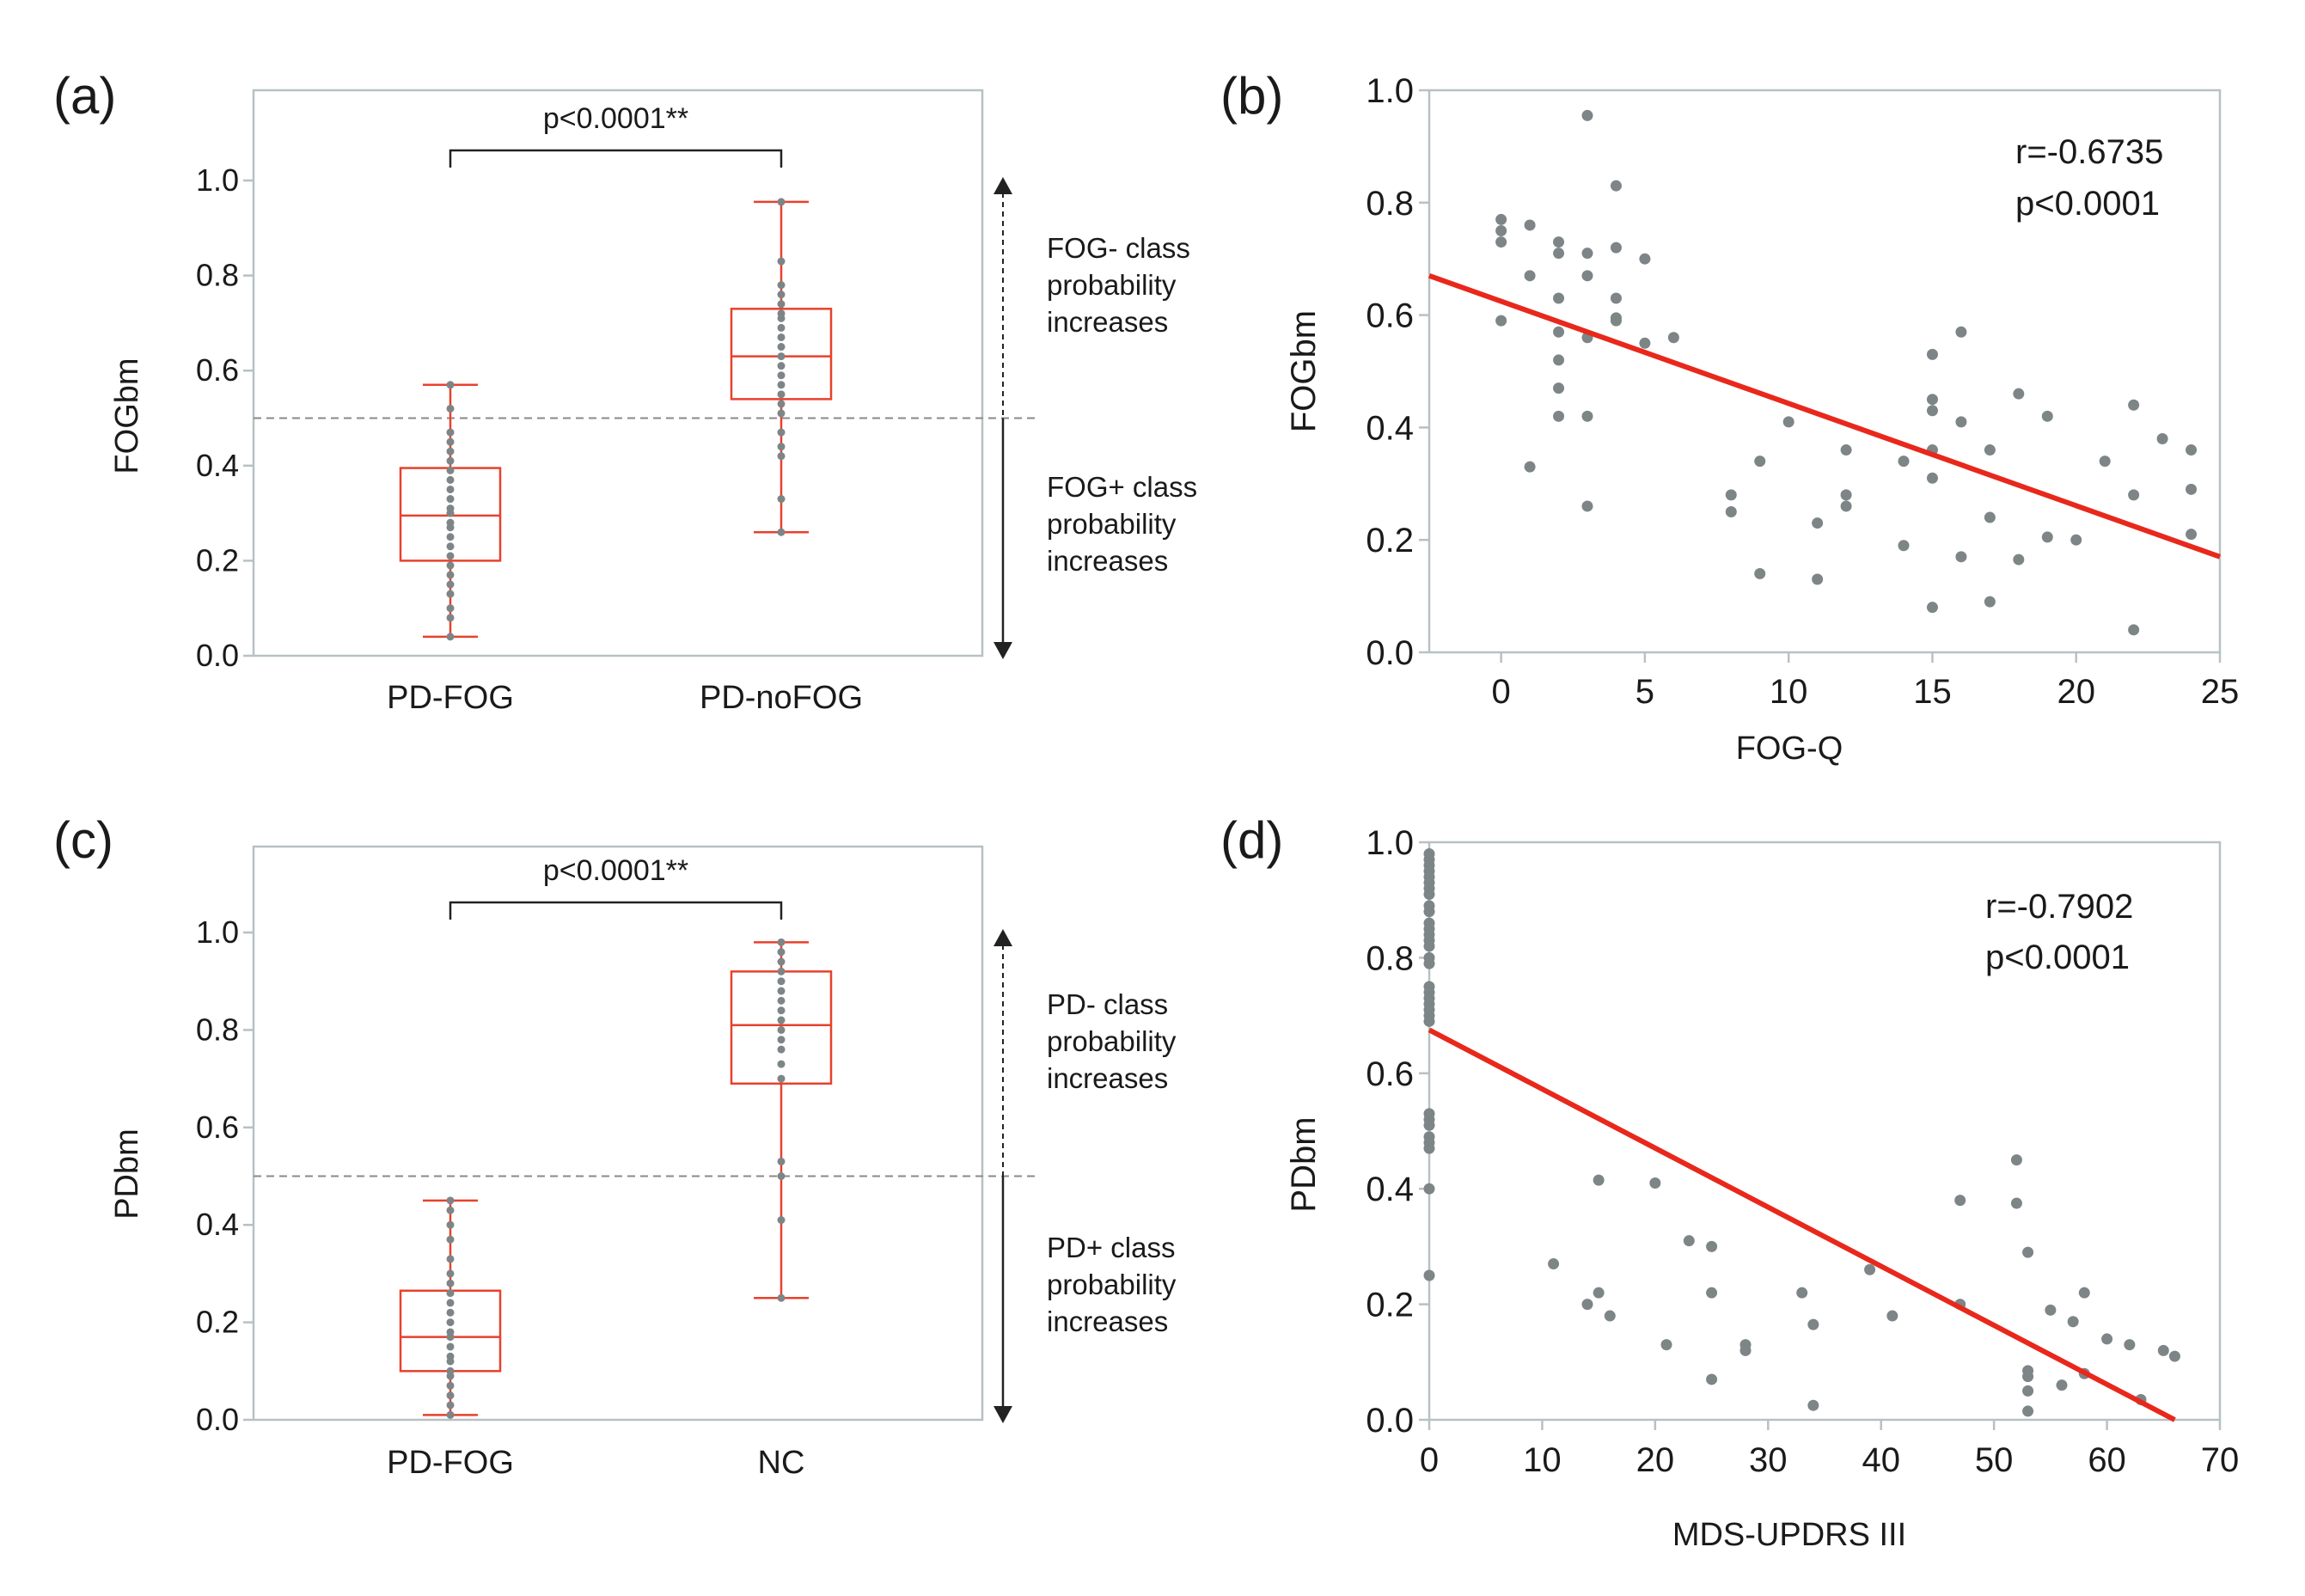 This screenshot has width=2305, height=1596. I want to click on significance-label: p<0.0001**, so click(615, 118).